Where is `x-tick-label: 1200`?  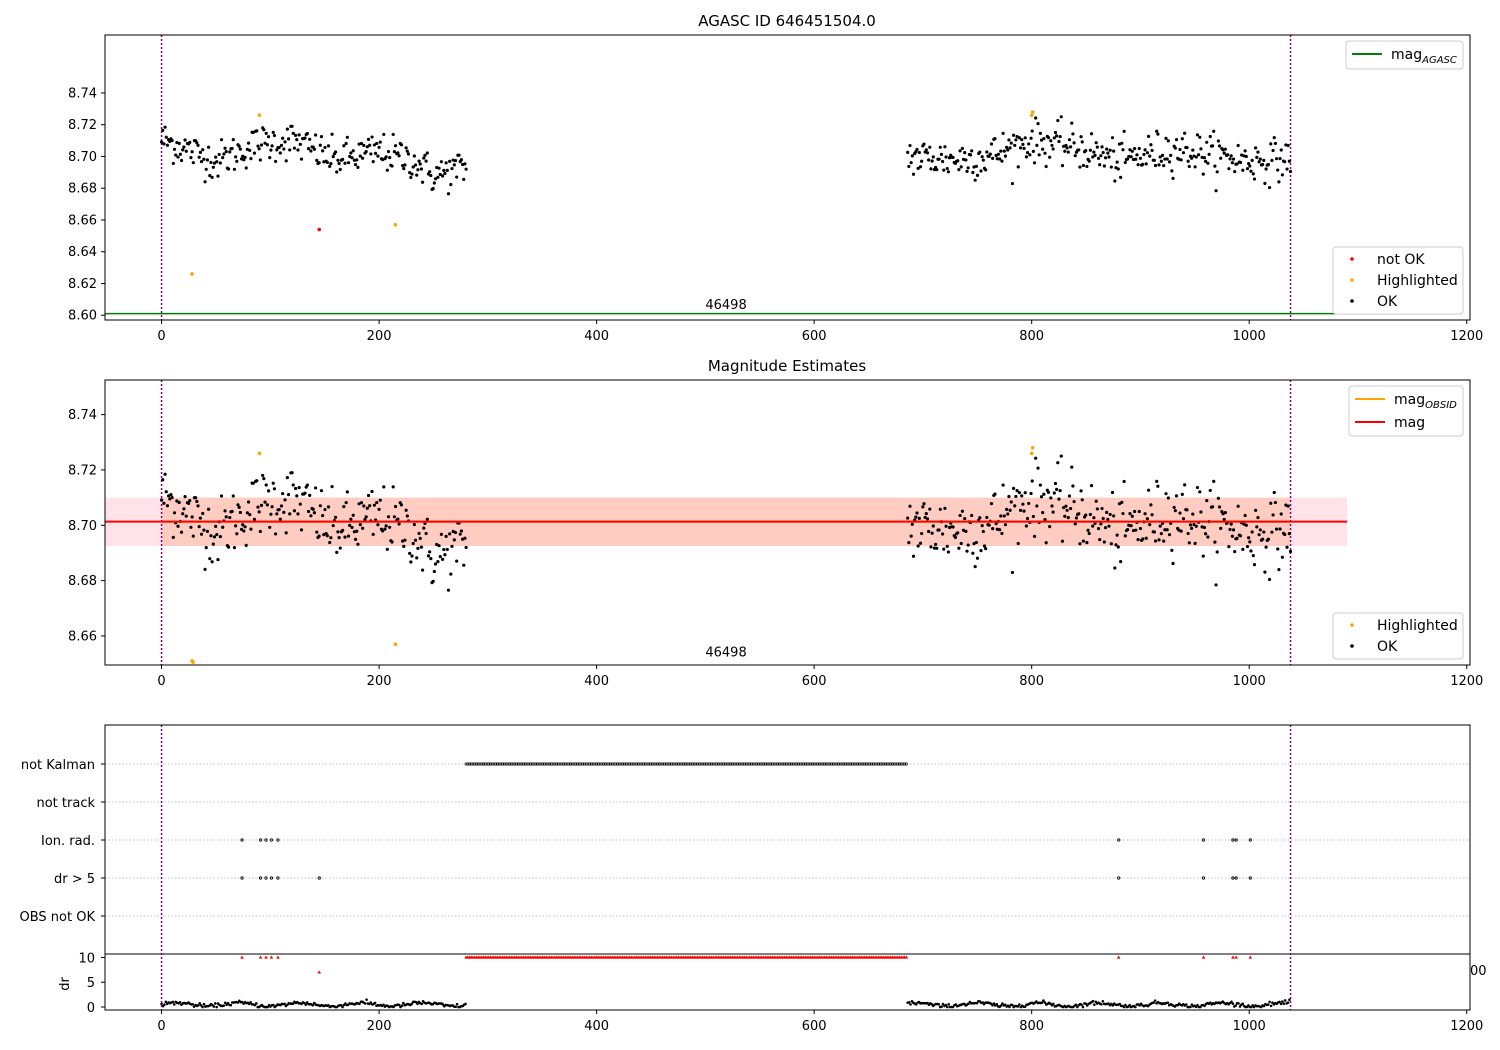
x-tick-label: 1200 is located at coordinates (1466, 1026).